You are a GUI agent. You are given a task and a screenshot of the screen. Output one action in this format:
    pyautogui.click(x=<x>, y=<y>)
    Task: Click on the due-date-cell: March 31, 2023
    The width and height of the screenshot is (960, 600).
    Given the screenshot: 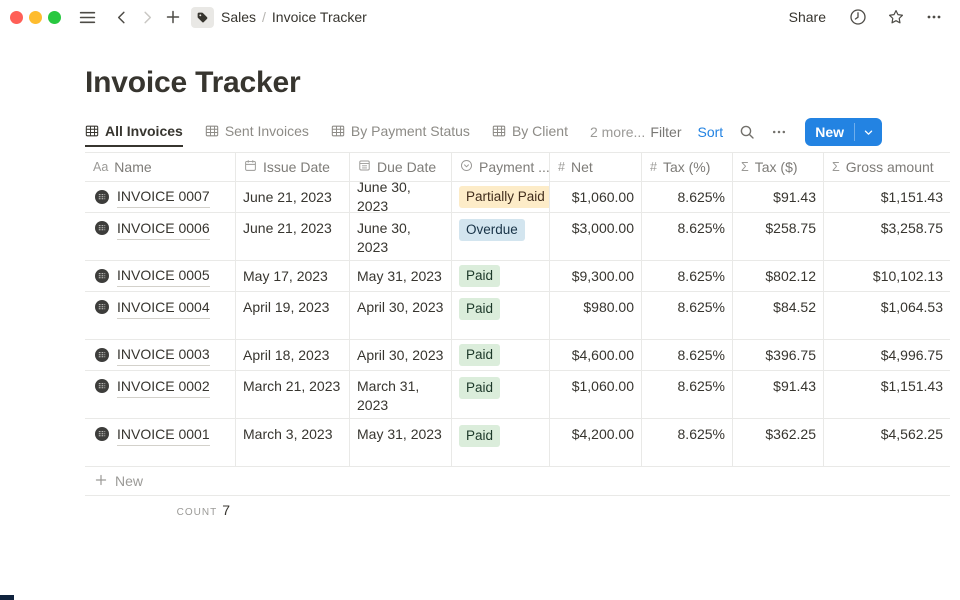 What is the action you would take?
    pyautogui.click(x=401, y=394)
    